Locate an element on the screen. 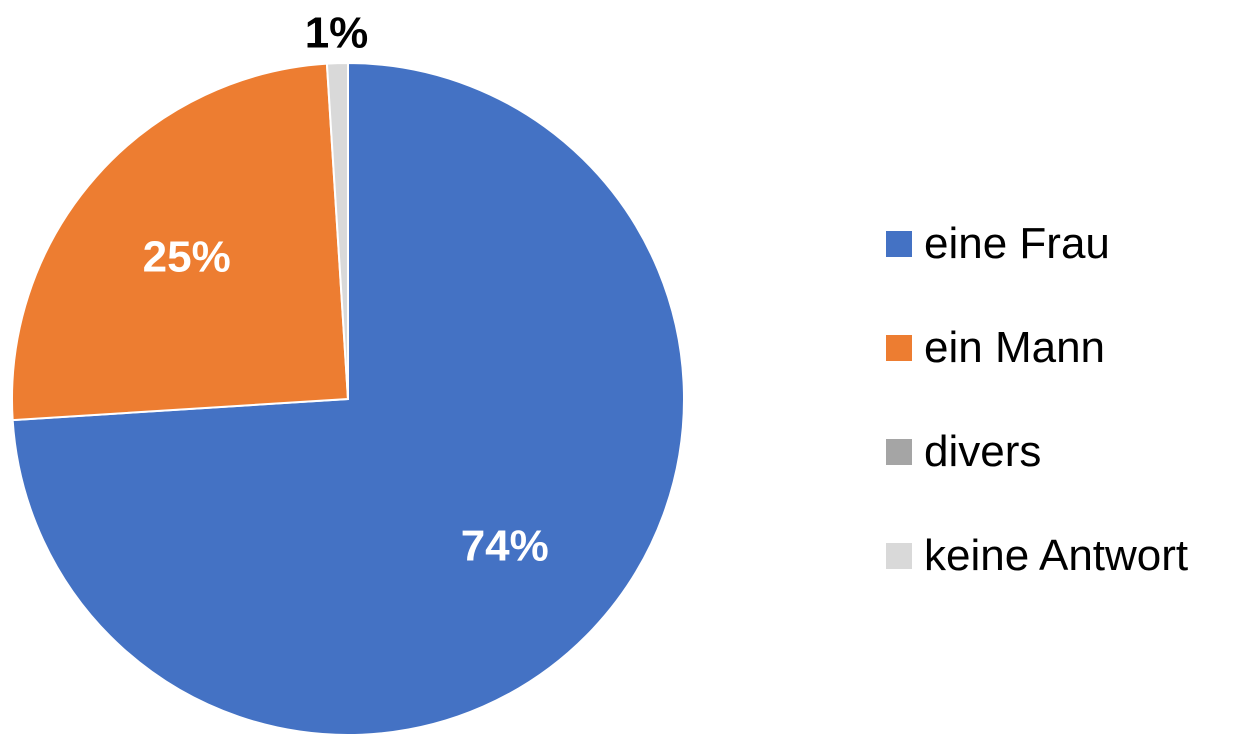 The height and width of the screenshot is (735, 1239). legend-item-keine-antwort: keine Antwort is located at coordinates (1037, 556).